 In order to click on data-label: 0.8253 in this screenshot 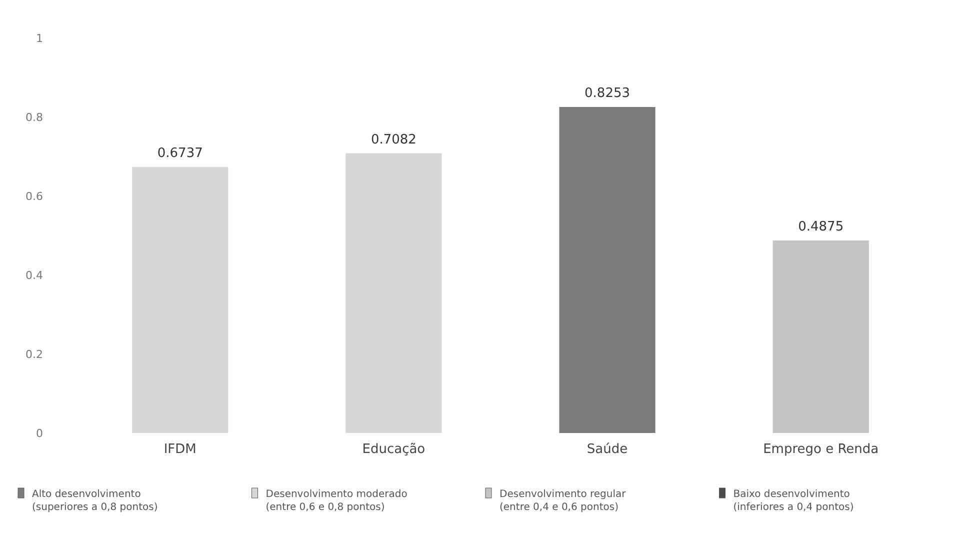, I will do `click(607, 94)`.